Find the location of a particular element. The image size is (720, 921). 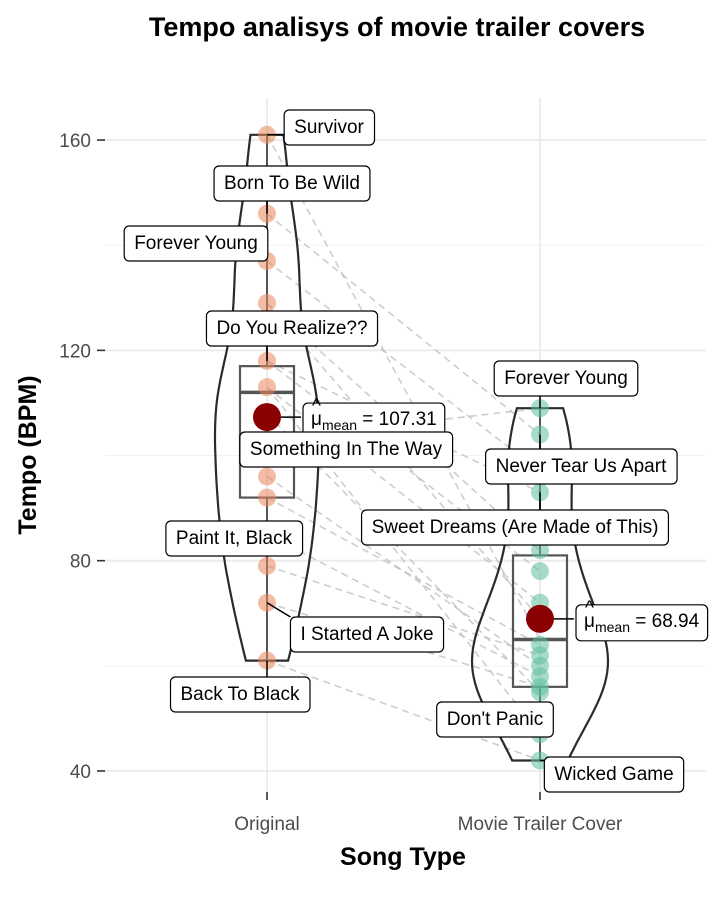

annotation-label: Don't Panic is located at coordinates (495, 719).